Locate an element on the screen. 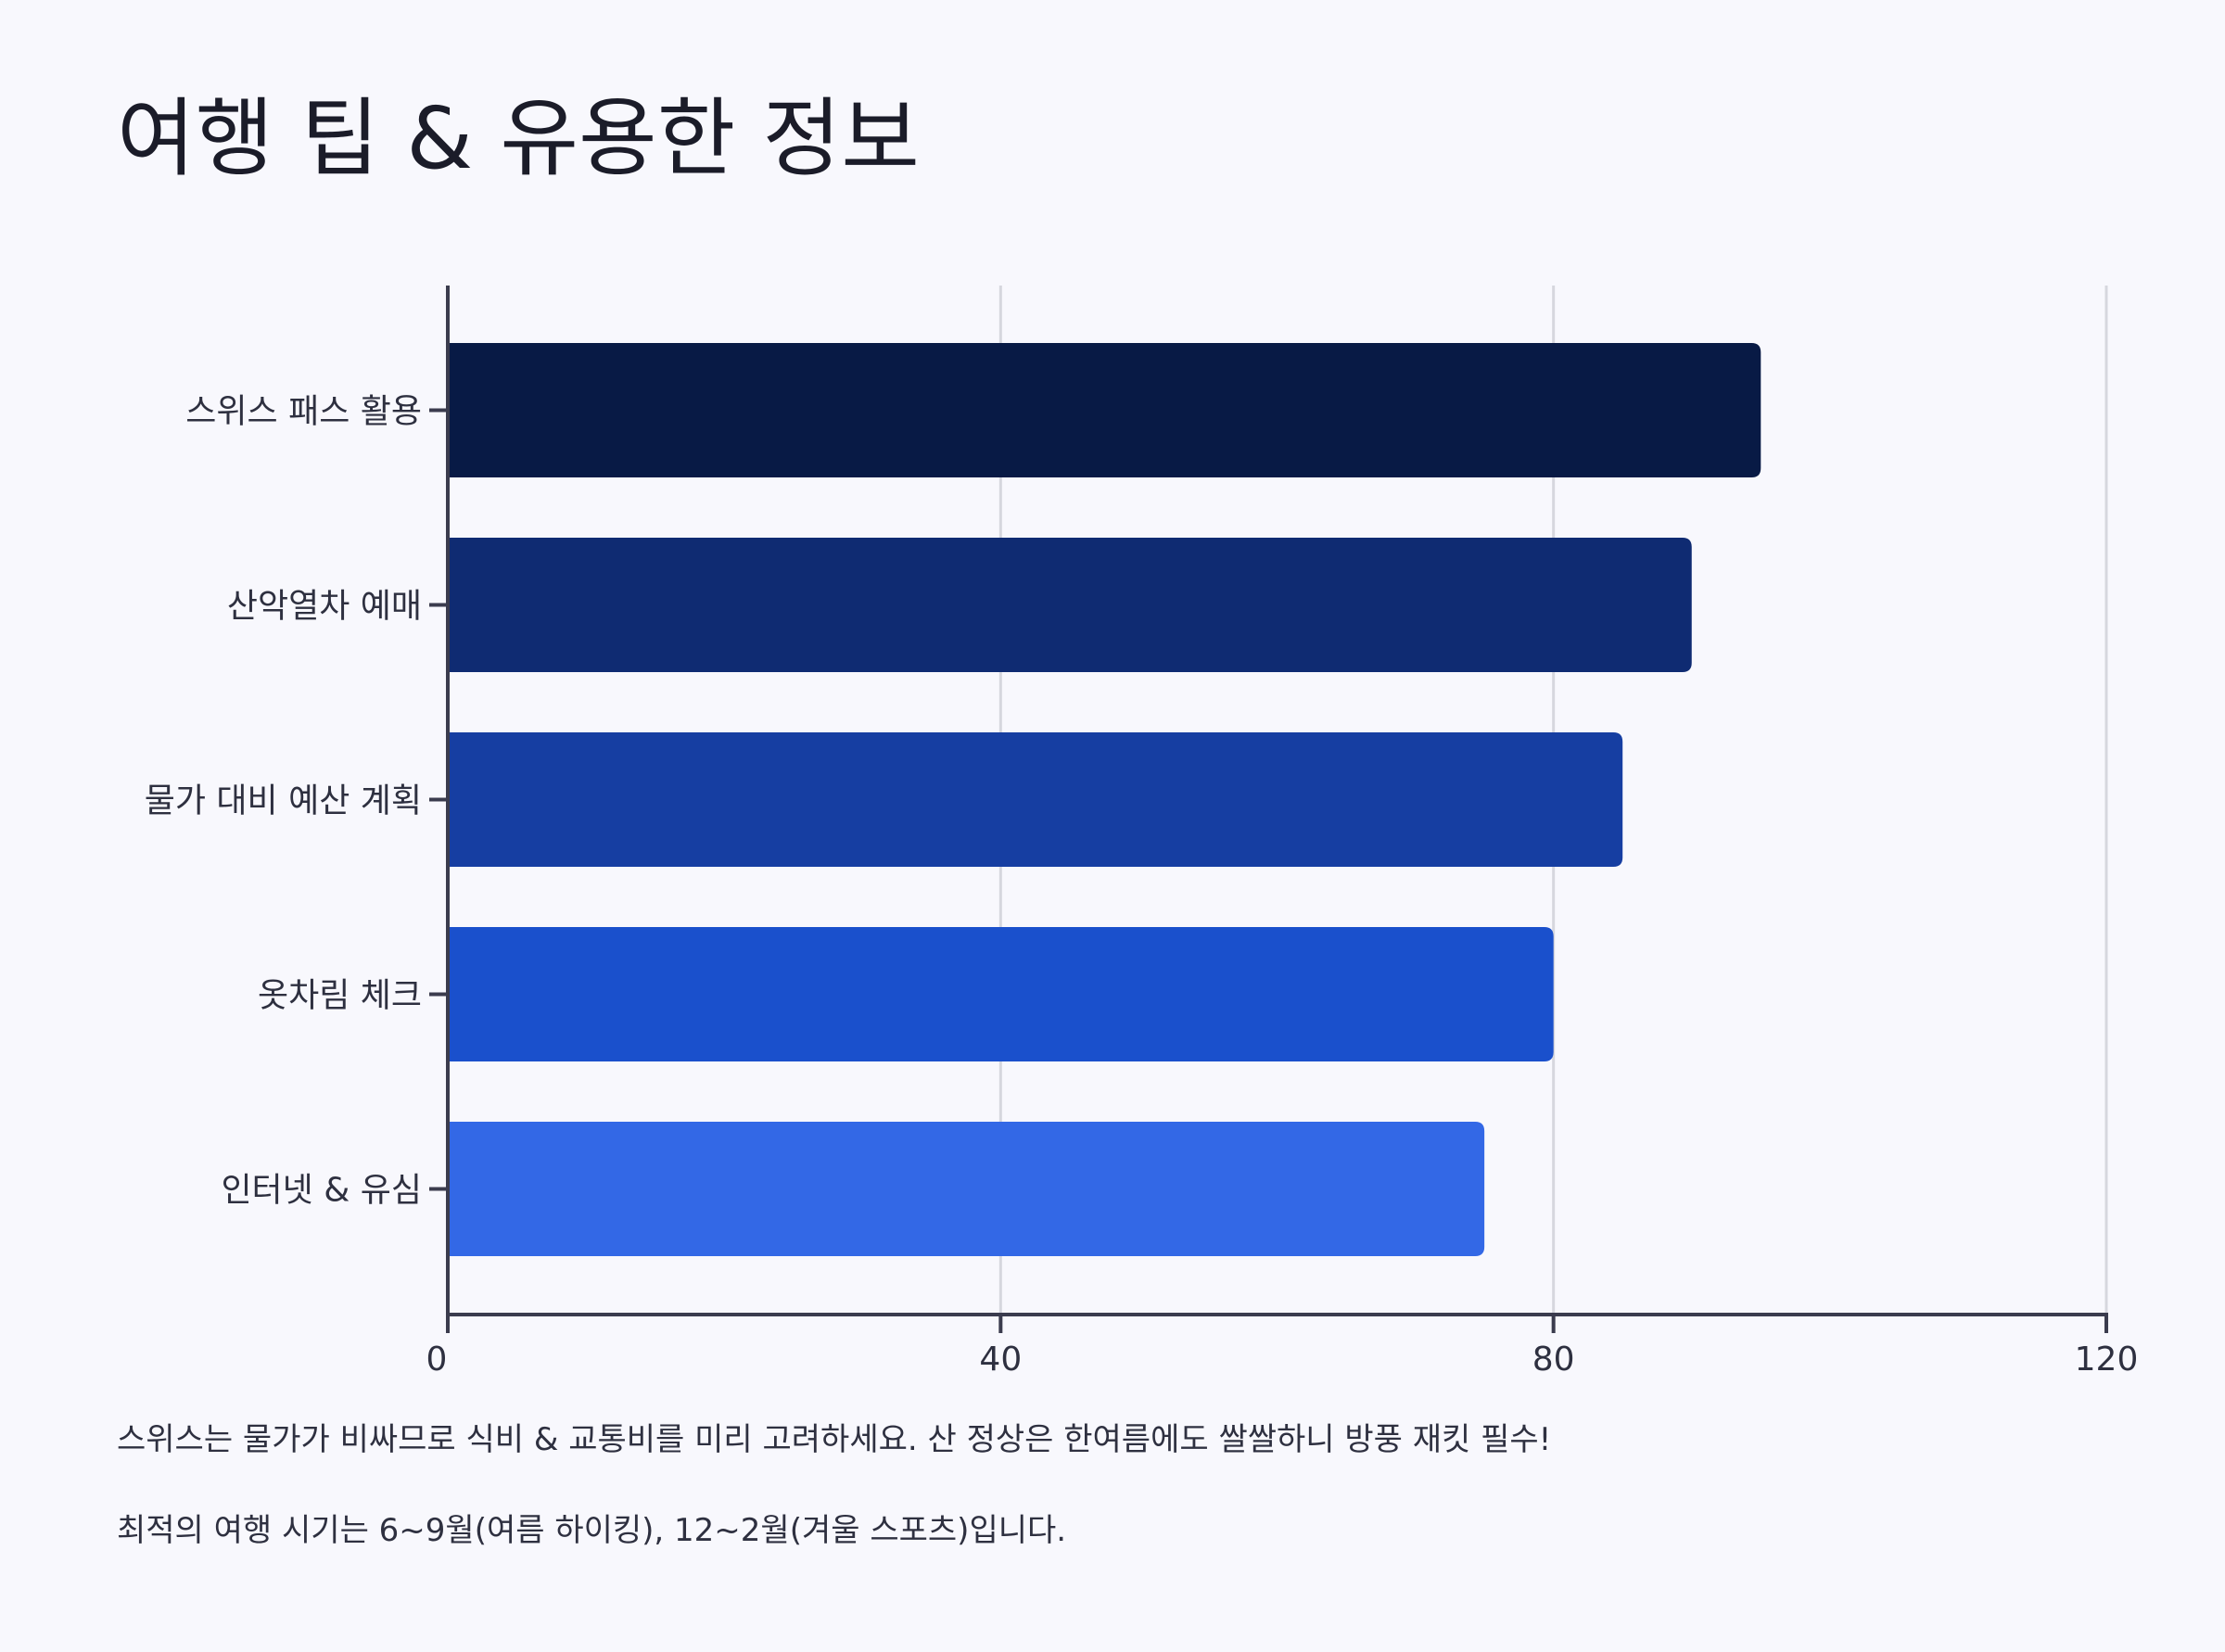 This screenshot has height=1652, width=2225. x-tick-label-80: 80 is located at coordinates (1553, 1360).